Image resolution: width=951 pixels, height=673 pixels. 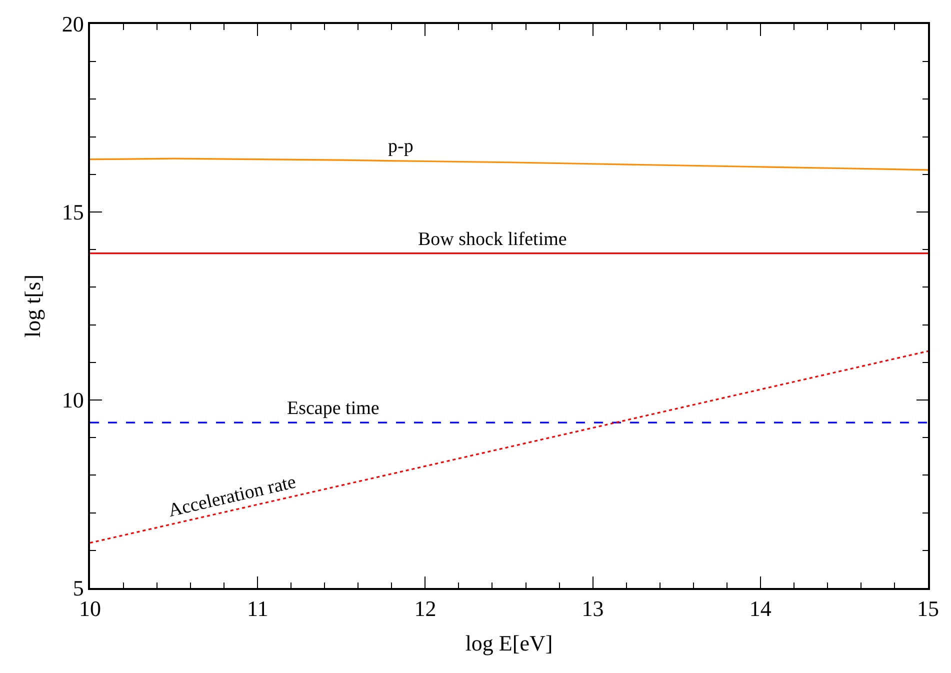 What do you see at coordinates (760, 609) in the screenshot?
I see `x-tick-label: 14` at bounding box center [760, 609].